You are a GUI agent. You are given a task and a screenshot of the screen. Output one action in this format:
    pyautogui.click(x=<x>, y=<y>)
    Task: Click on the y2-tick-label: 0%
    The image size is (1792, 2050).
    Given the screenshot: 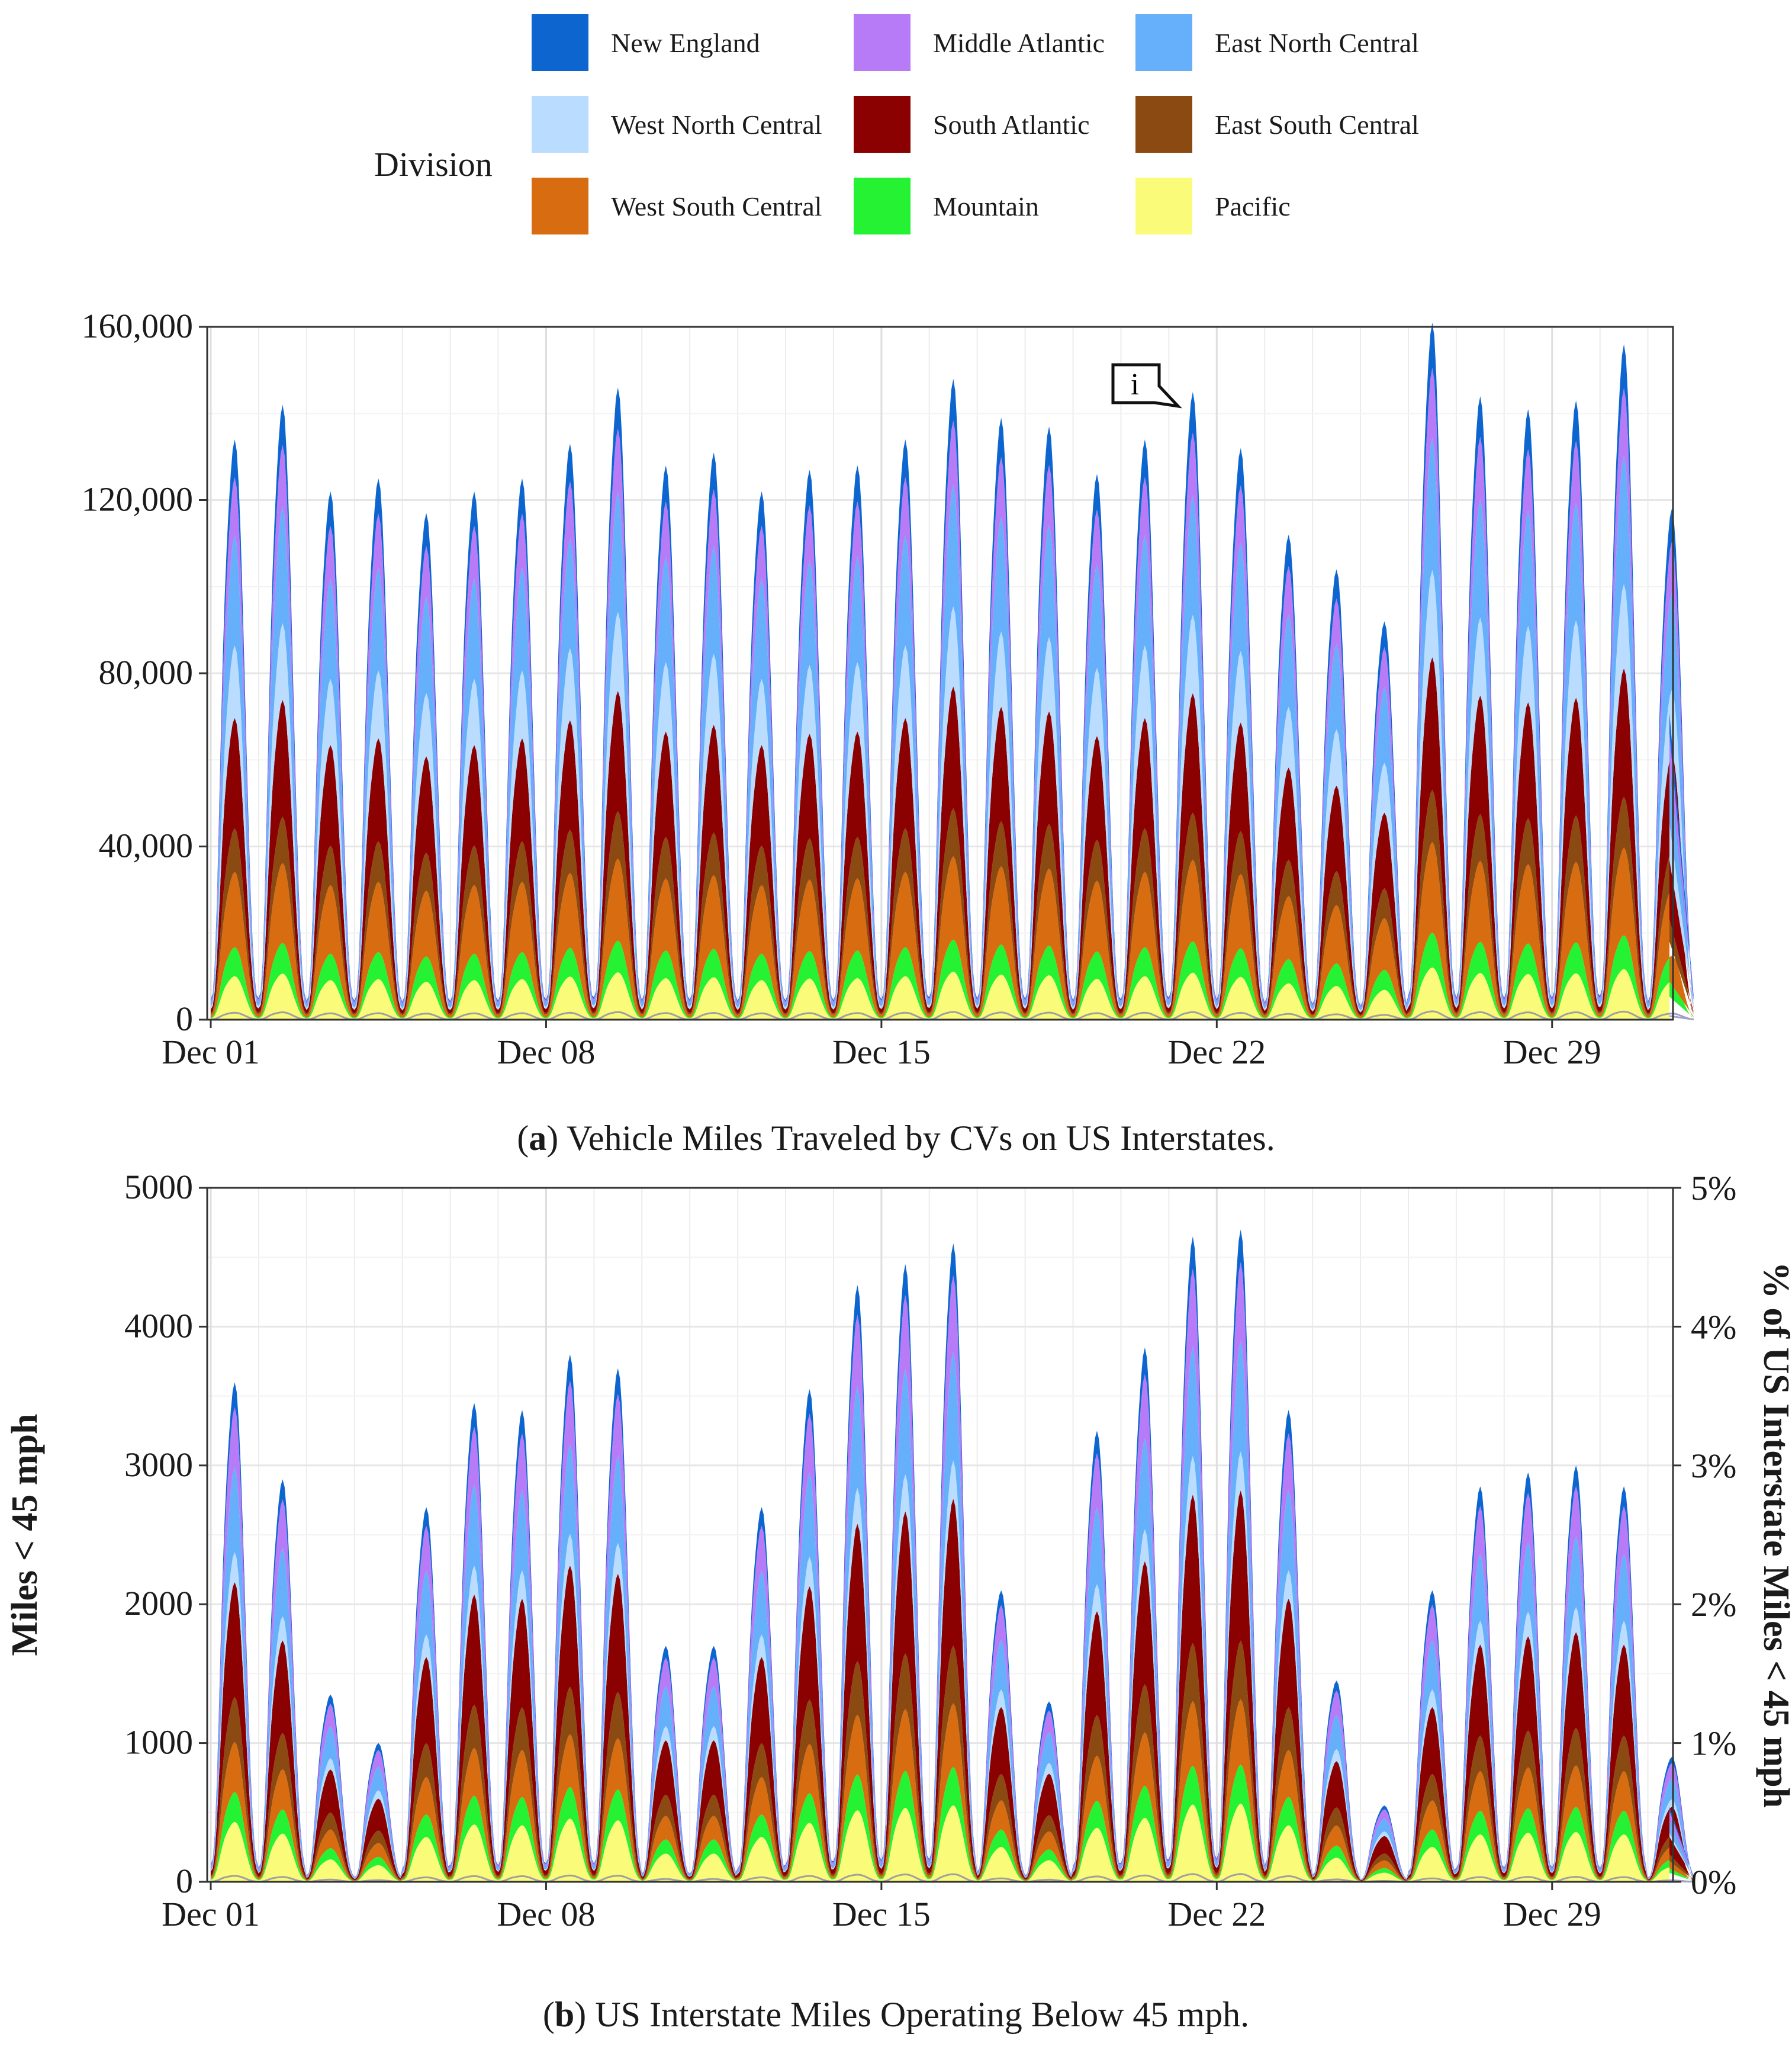 What is the action you would take?
    pyautogui.click(x=1713, y=1882)
    